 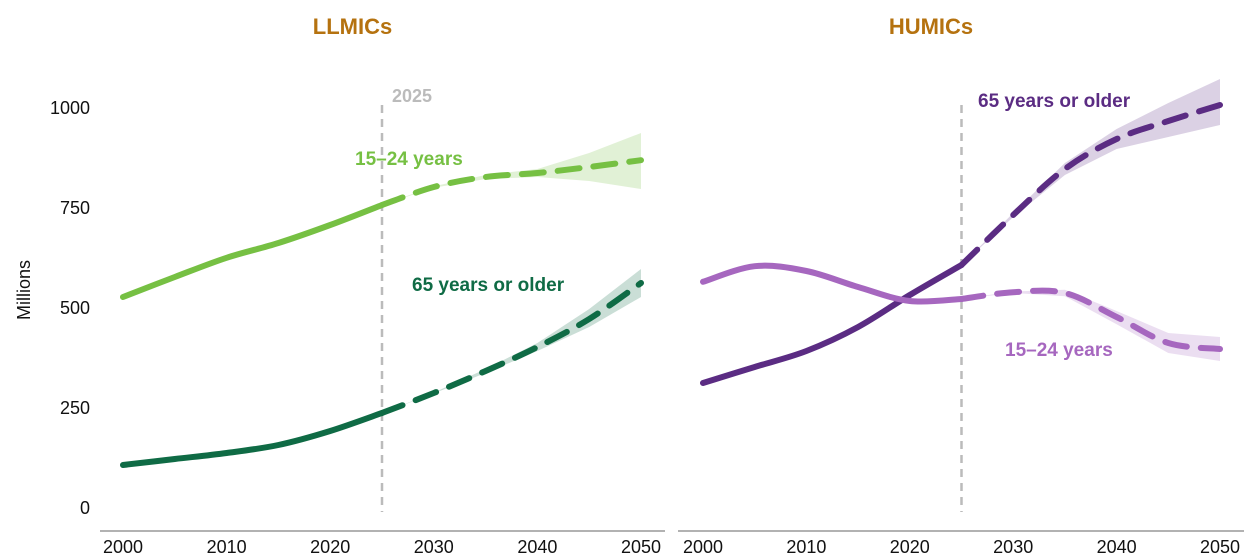 What do you see at coordinates (75, 308) in the screenshot?
I see `y-tick-label: 500` at bounding box center [75, 308].